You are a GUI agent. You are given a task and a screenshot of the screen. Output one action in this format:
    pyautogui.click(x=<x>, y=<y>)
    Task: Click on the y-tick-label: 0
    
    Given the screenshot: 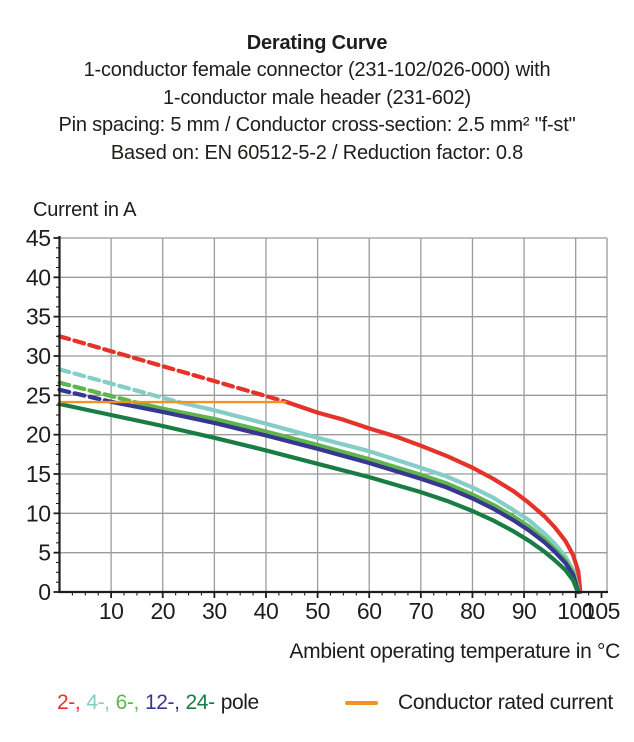 What is the action you would take?
    pyautogui.click(x=44, y=592)
    